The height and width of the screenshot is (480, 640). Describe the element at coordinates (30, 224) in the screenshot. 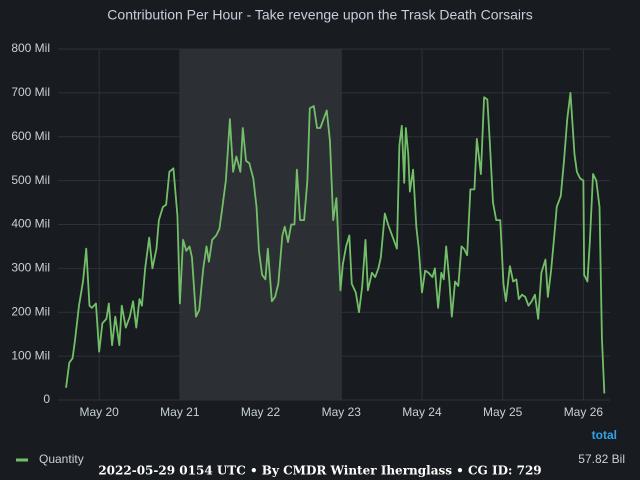

I see `y-tick-label: 400 Mil` at that location.